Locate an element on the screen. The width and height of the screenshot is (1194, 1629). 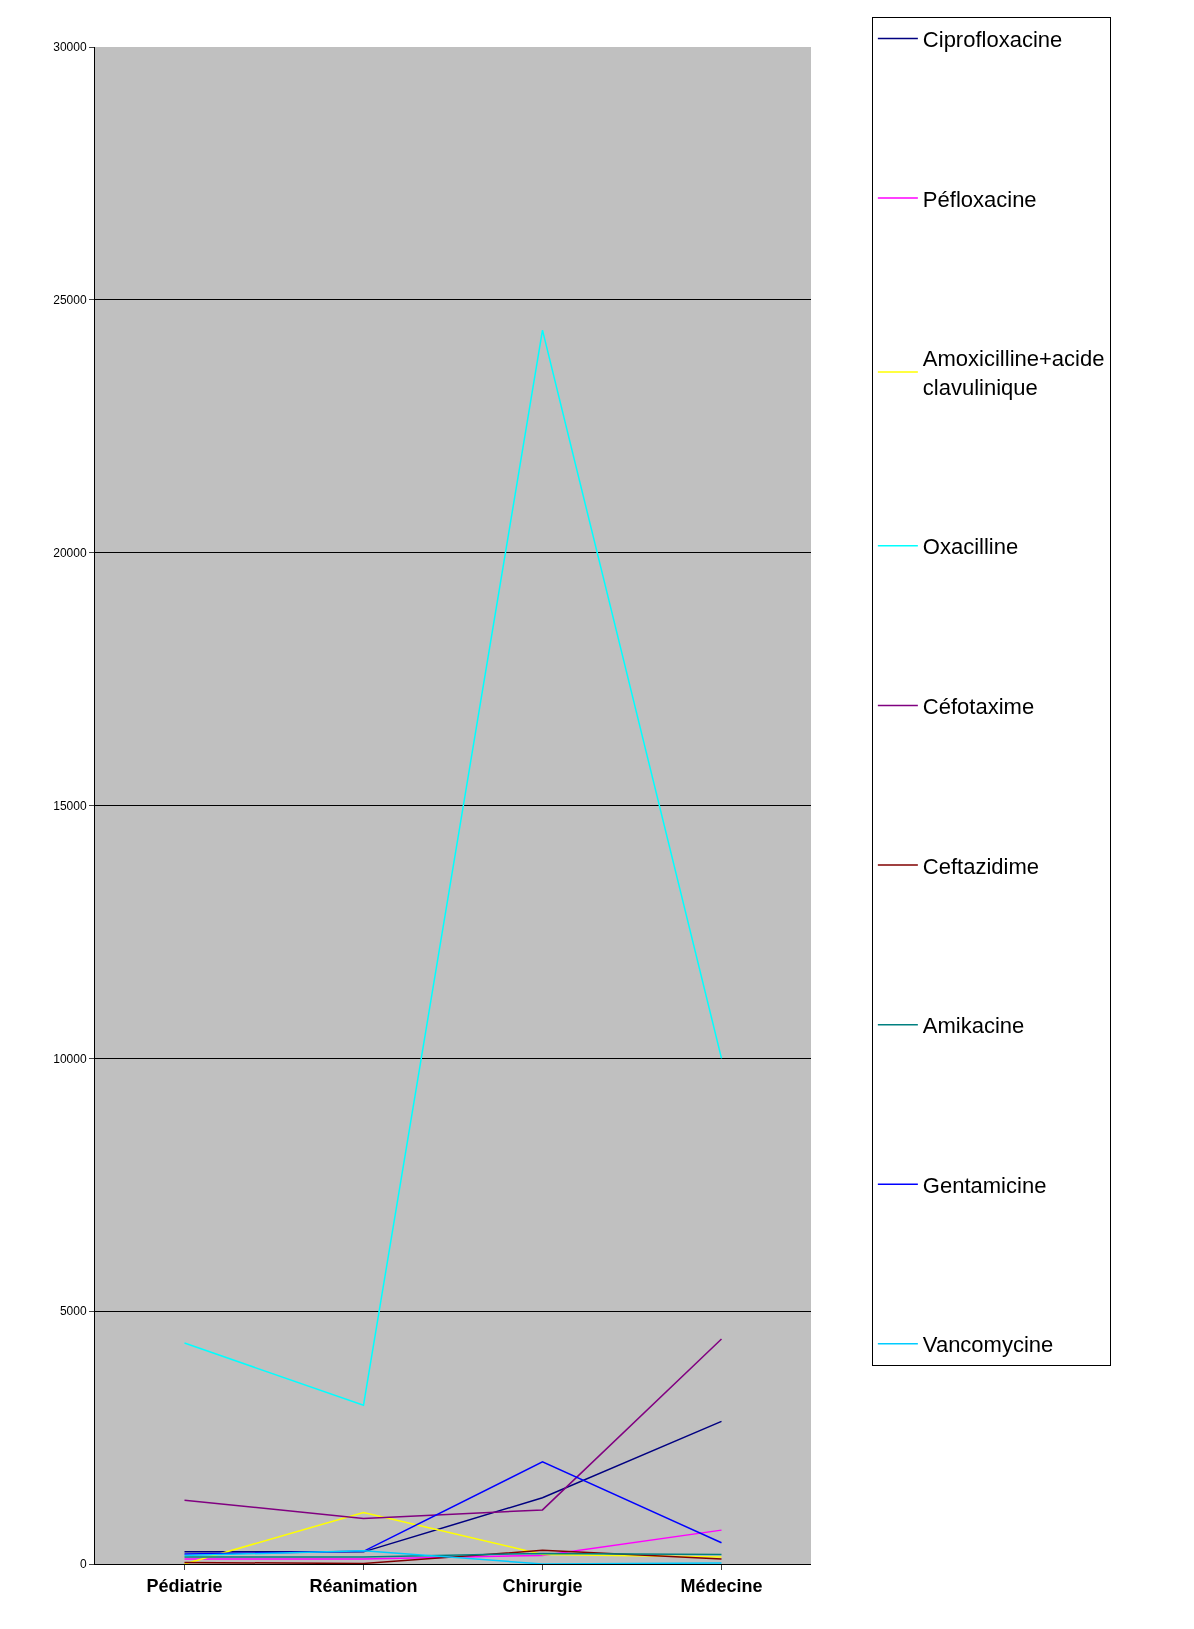
x-tick-label: Chirurgie is located at coordinates (542, 1585).